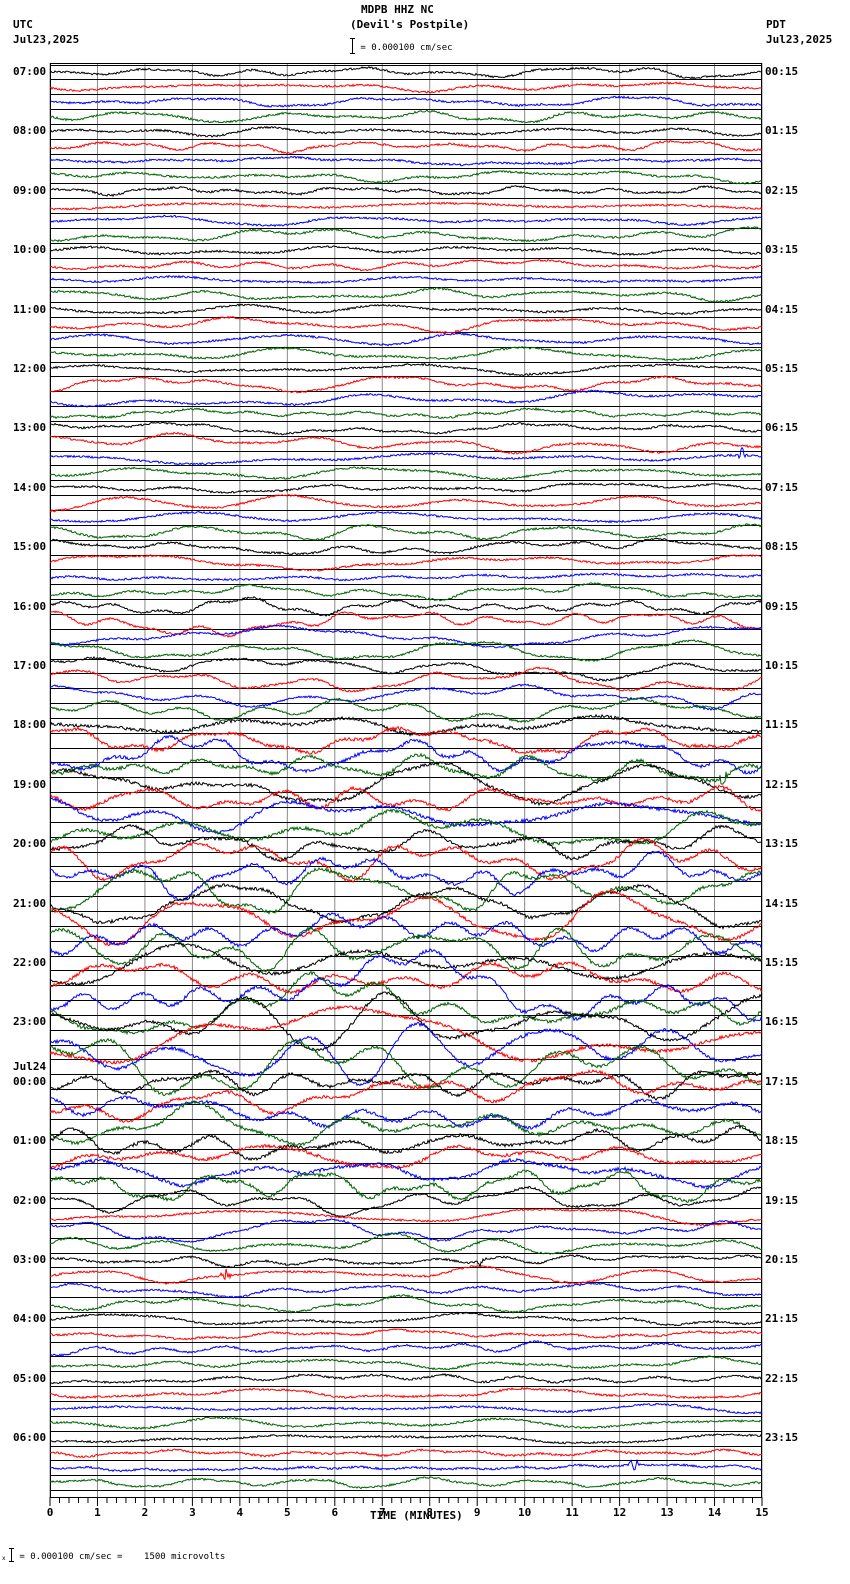 The image size is (850, 1584). I want to click on utc-hour-label: 09:00, so click(30, 190).